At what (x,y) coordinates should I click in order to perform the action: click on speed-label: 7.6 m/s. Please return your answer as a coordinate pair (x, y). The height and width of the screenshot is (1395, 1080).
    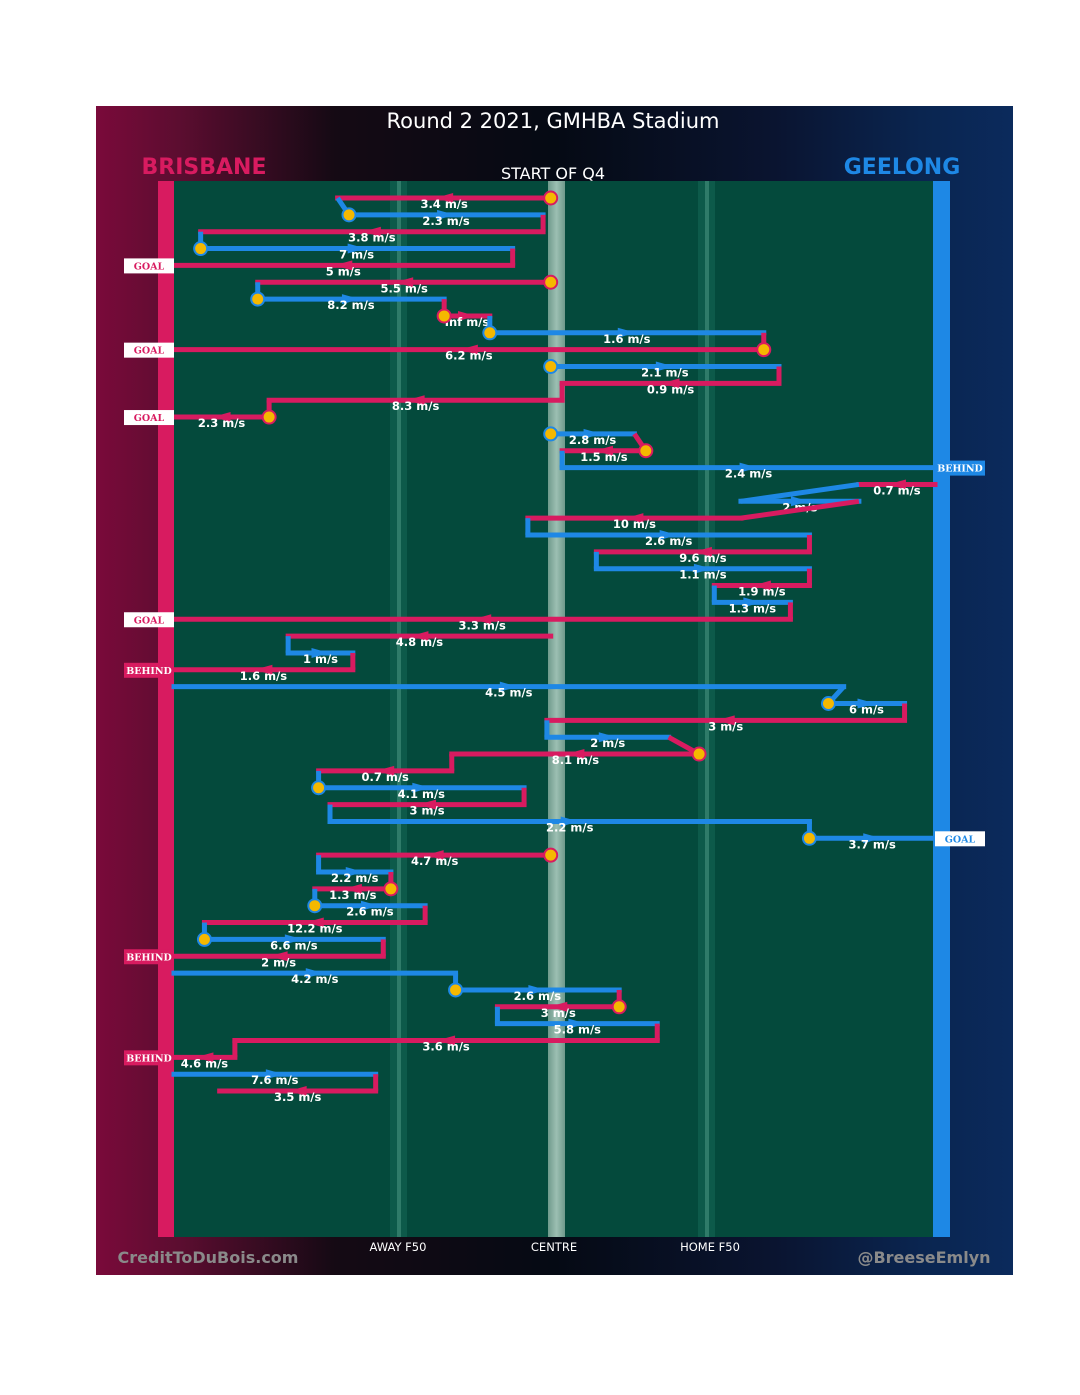
    Looking at the image, I should click on (275, 1080).